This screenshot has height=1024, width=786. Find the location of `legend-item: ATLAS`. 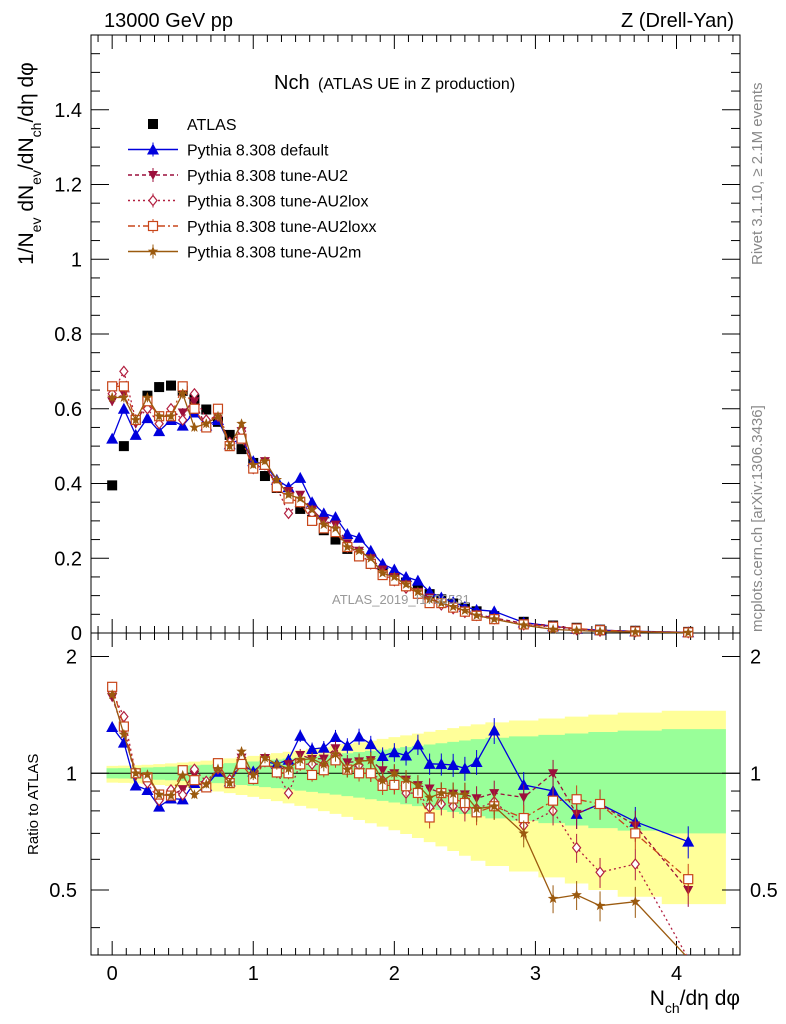

legend-item: ATLAS is located at coordinates (192, 125).